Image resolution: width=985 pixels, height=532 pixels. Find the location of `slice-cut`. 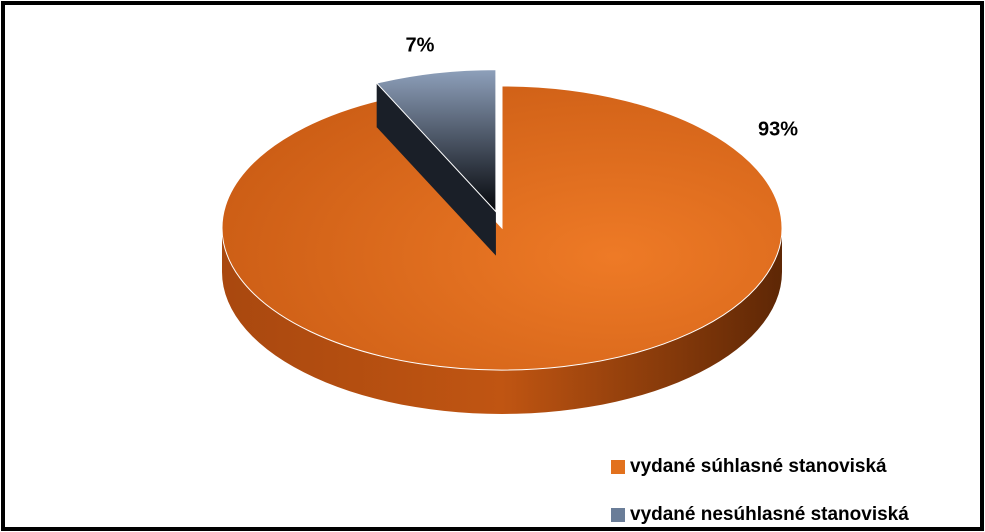

slice-cut is located at coordinates (436, 169).